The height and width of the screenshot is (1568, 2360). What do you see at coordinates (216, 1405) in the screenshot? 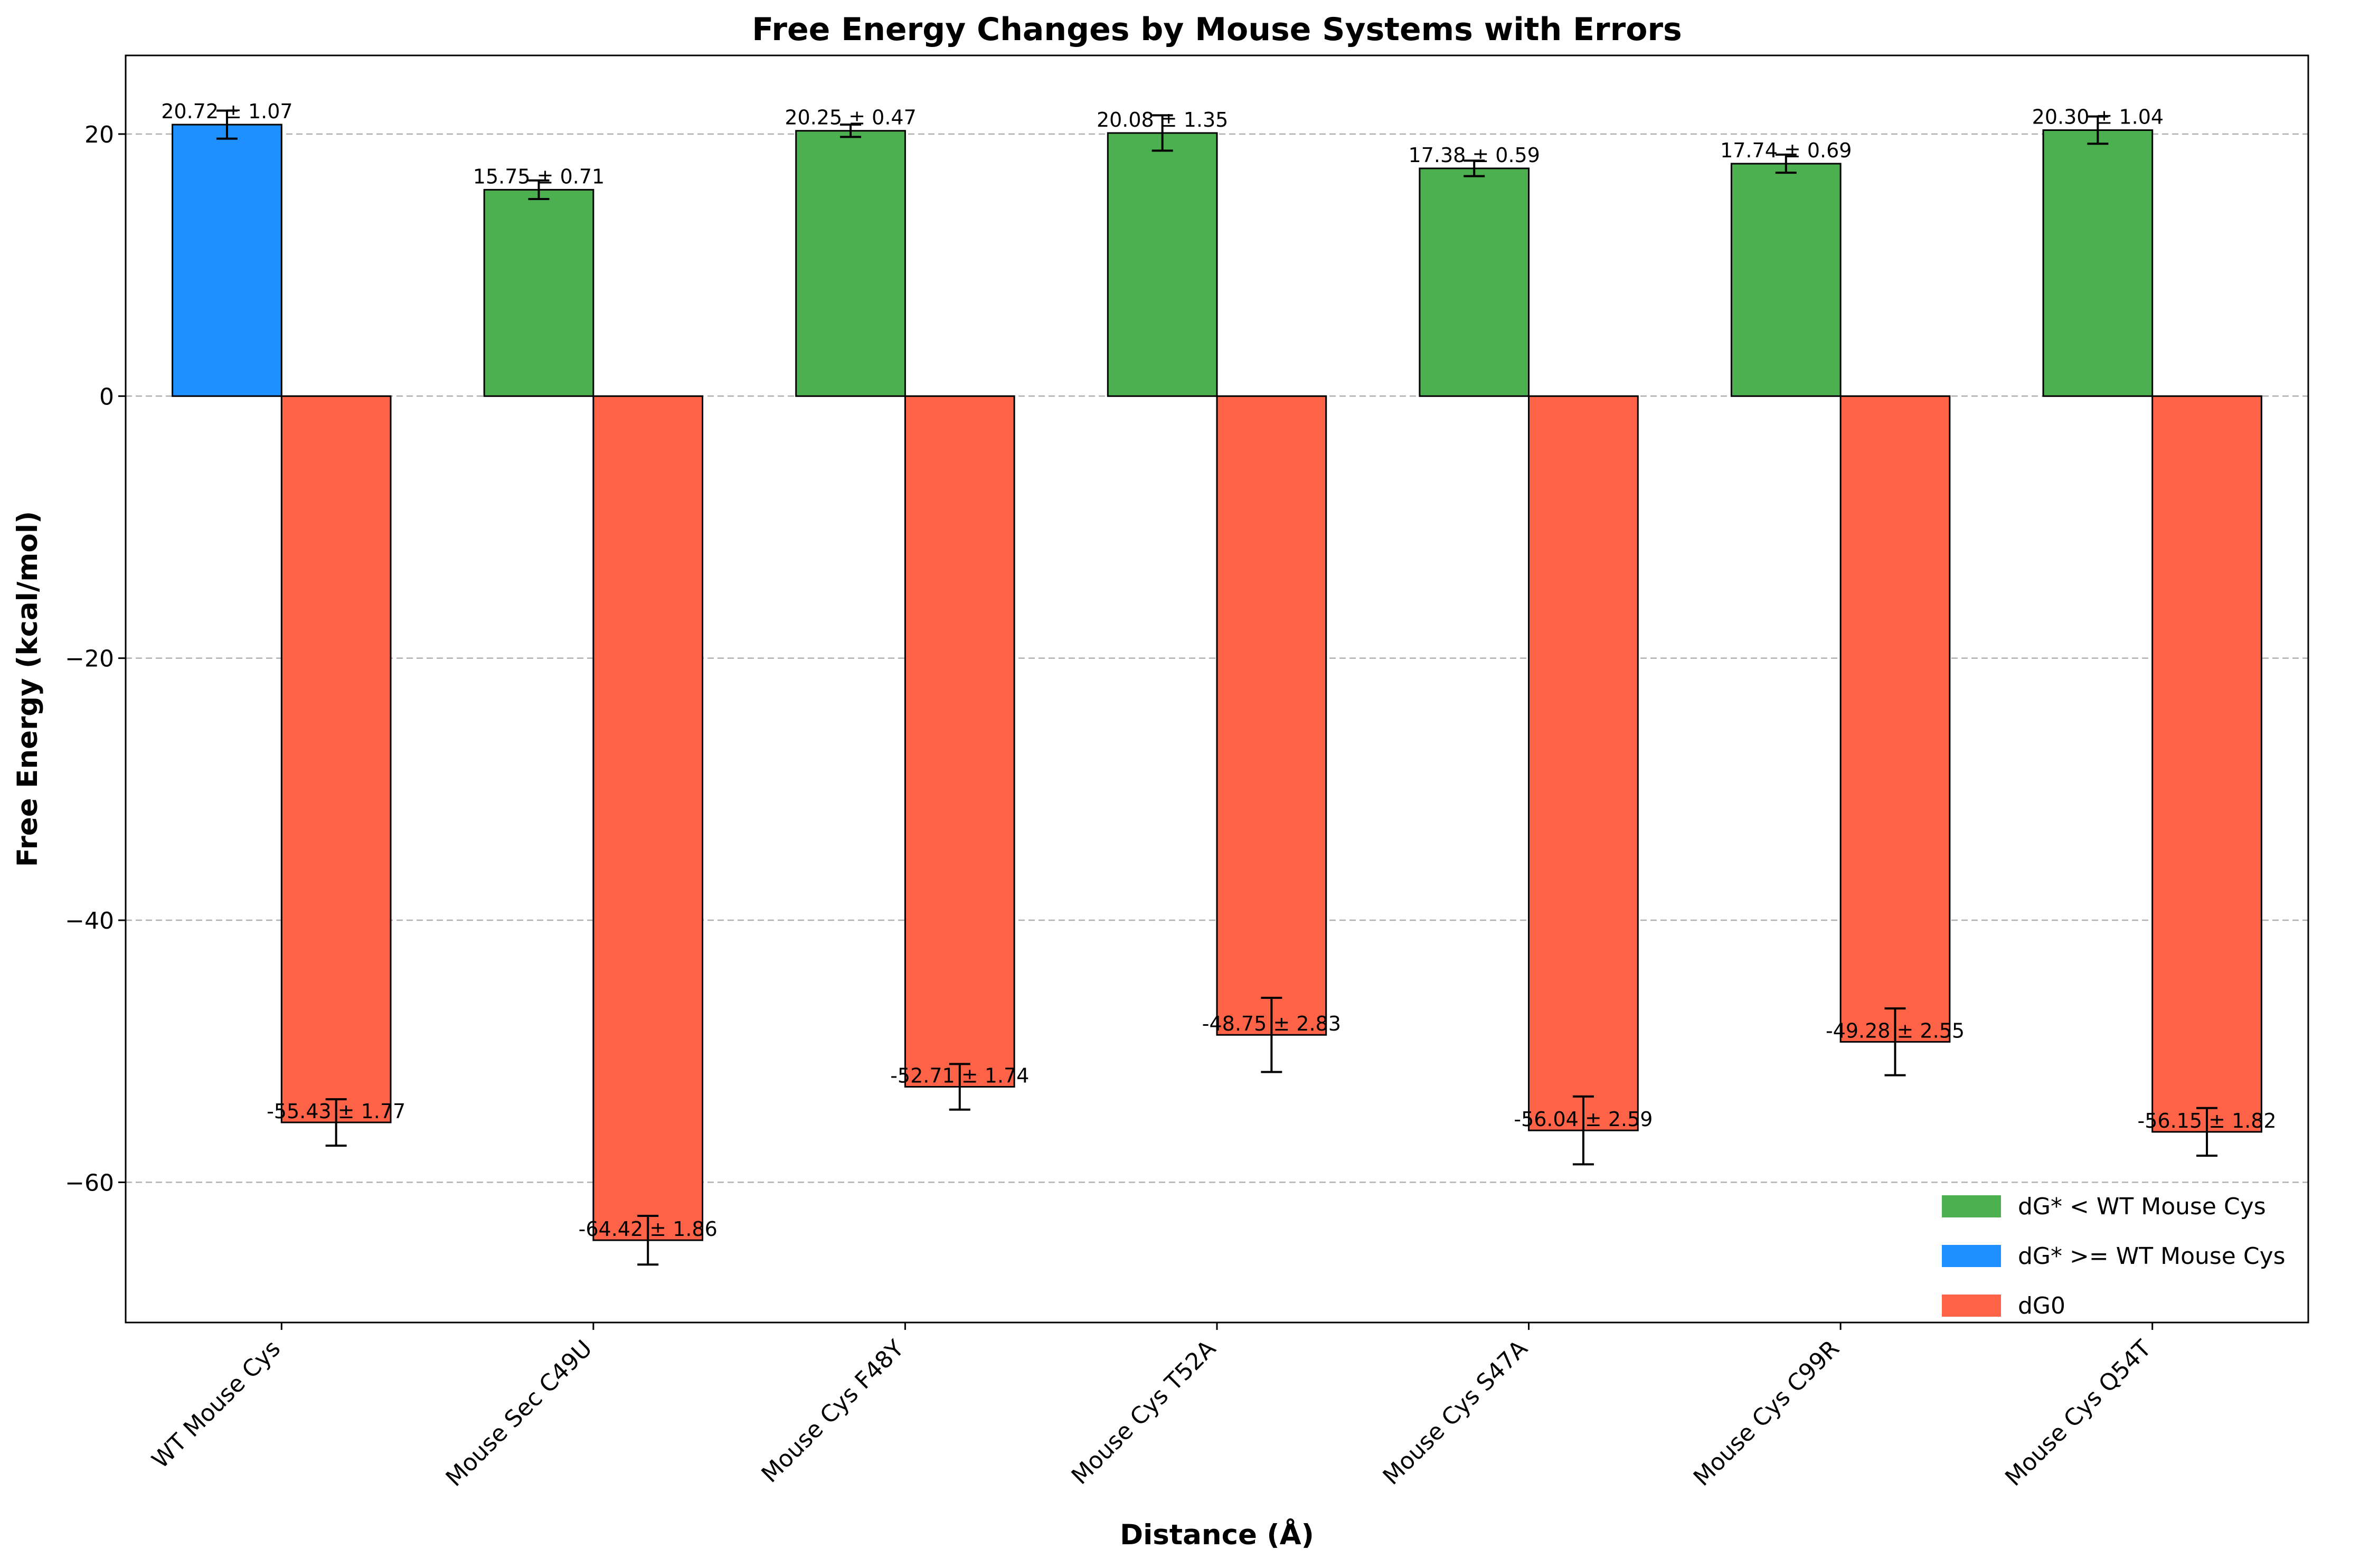
I see `x-tick-label: WT Mouse Cys` at bounding box center [216, 1405].